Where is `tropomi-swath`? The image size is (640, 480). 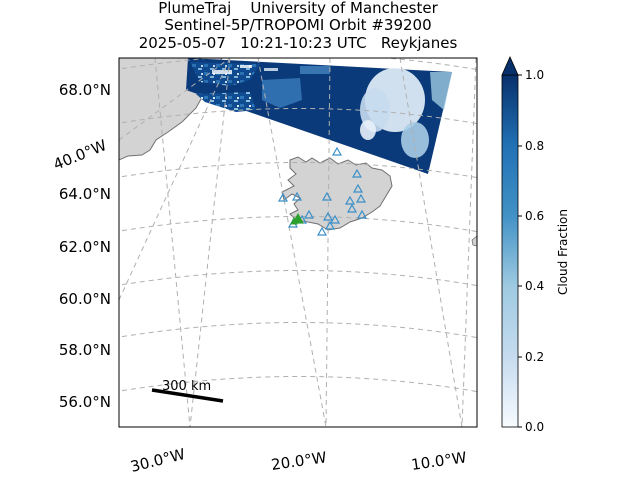
tropomi-swath is located at coordinates (319, 116).